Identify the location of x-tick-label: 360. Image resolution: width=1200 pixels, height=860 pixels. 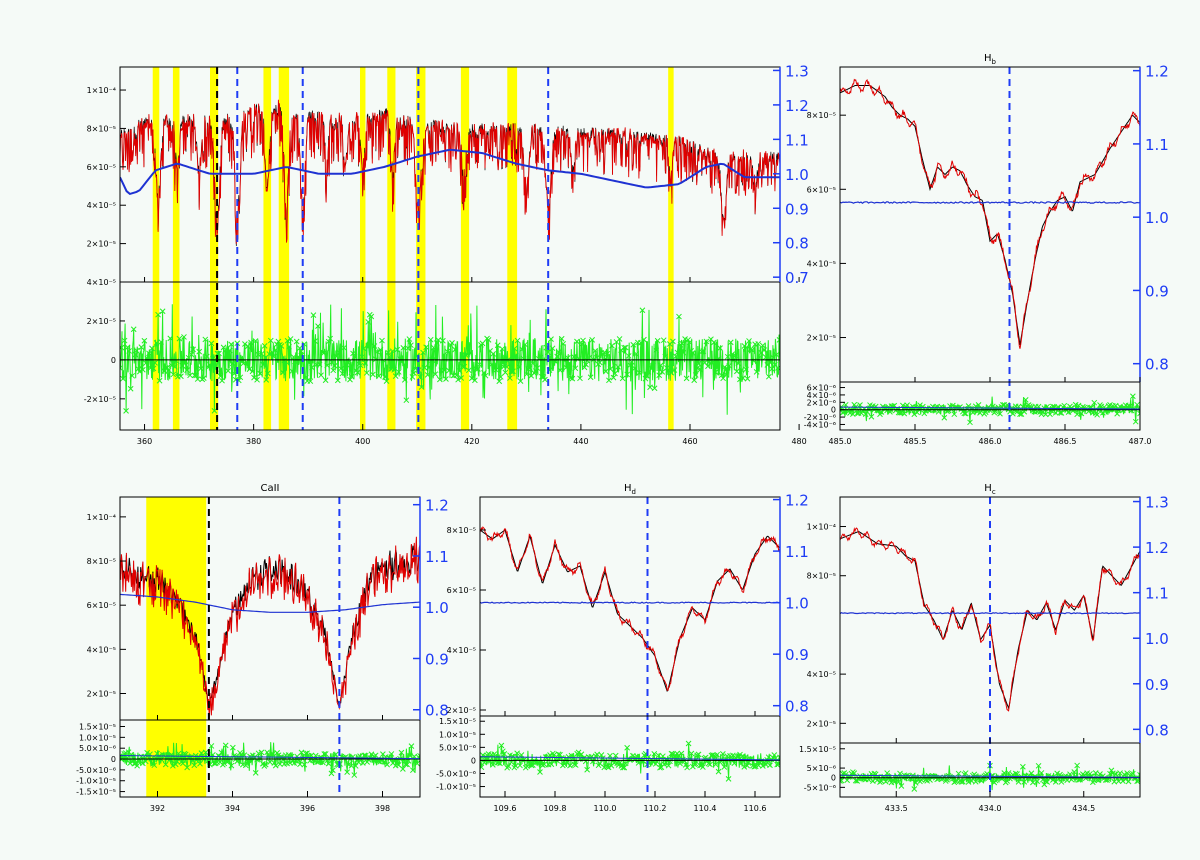
(144, 441).